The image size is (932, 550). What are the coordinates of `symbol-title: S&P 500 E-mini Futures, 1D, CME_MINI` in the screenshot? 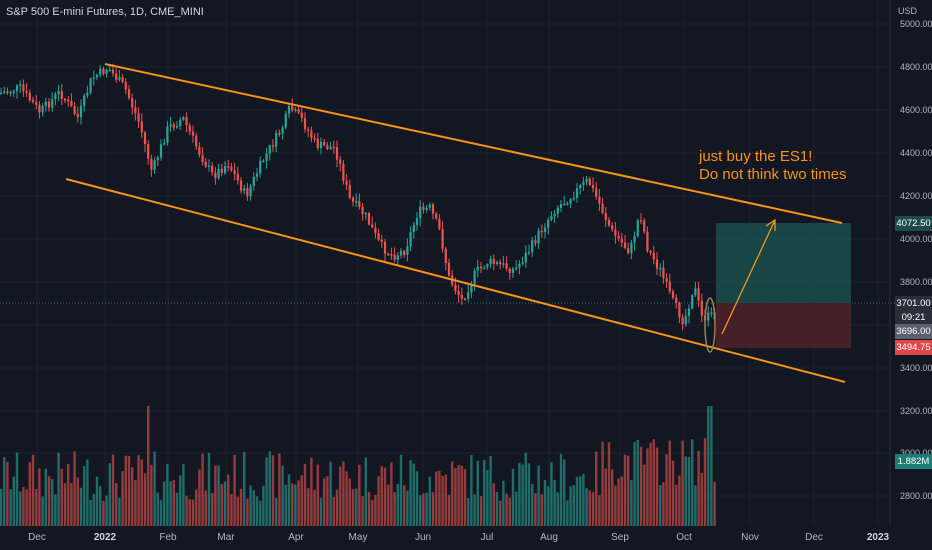 It's located at (105, 12).